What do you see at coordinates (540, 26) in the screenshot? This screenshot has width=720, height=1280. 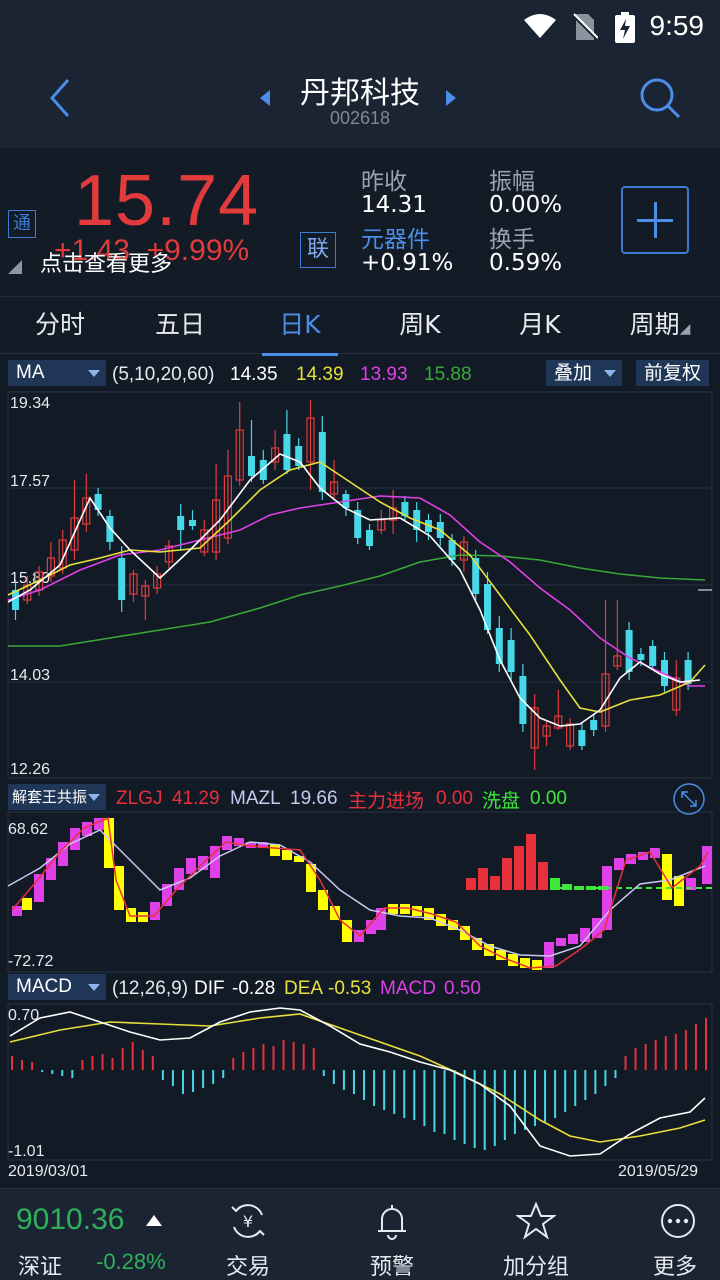 I see `wifi-icon` at bounding box center [540, 26].